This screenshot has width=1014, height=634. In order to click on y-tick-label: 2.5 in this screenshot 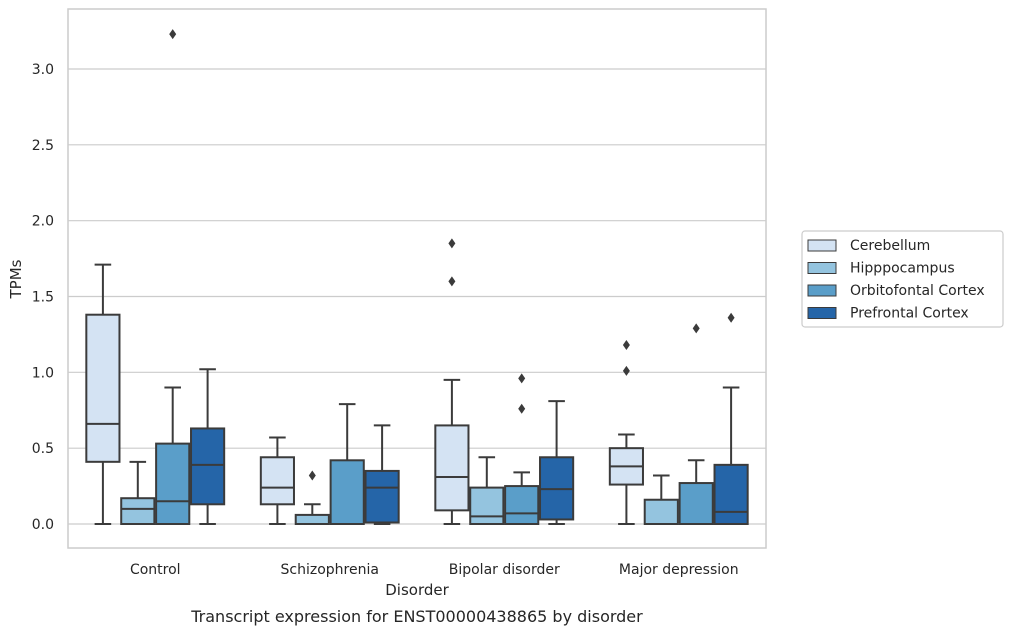, I will do `click(43, 146)`.